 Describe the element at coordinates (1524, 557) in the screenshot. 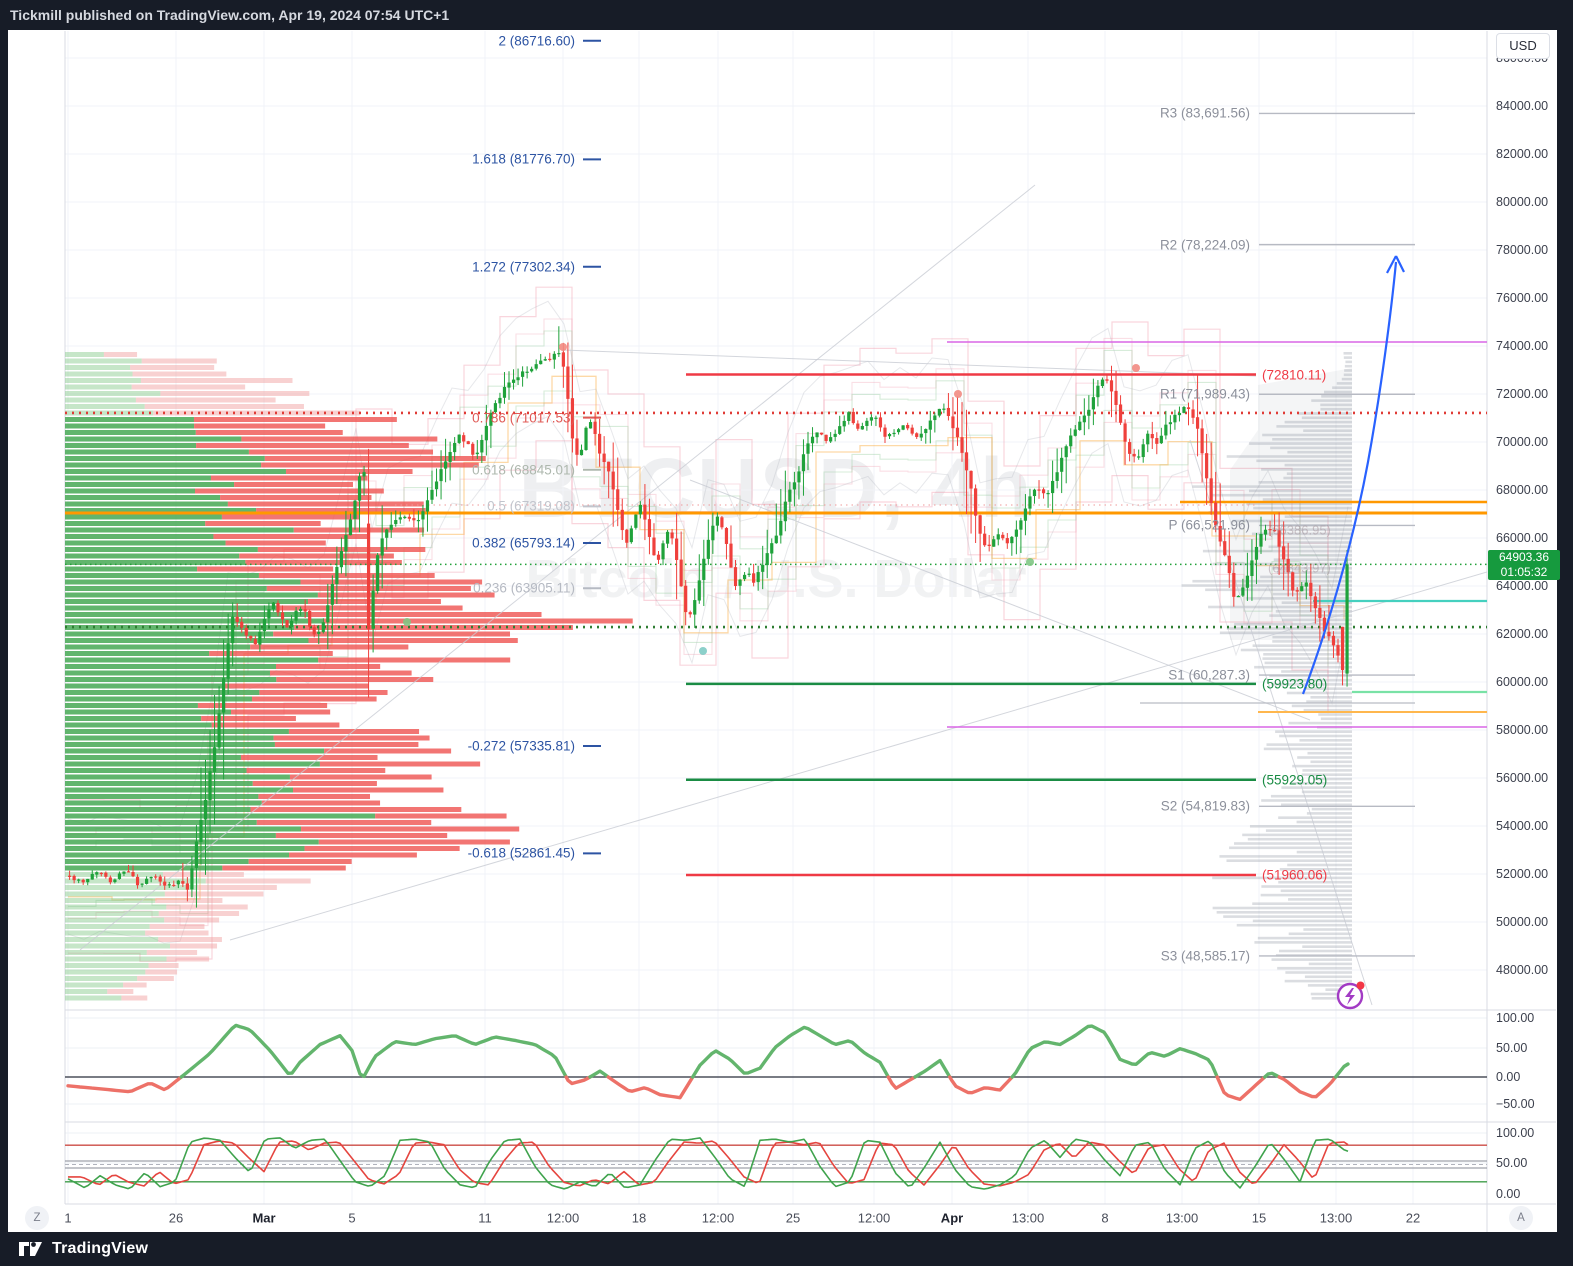

I see `last-price-value: 64903.36` at that location.